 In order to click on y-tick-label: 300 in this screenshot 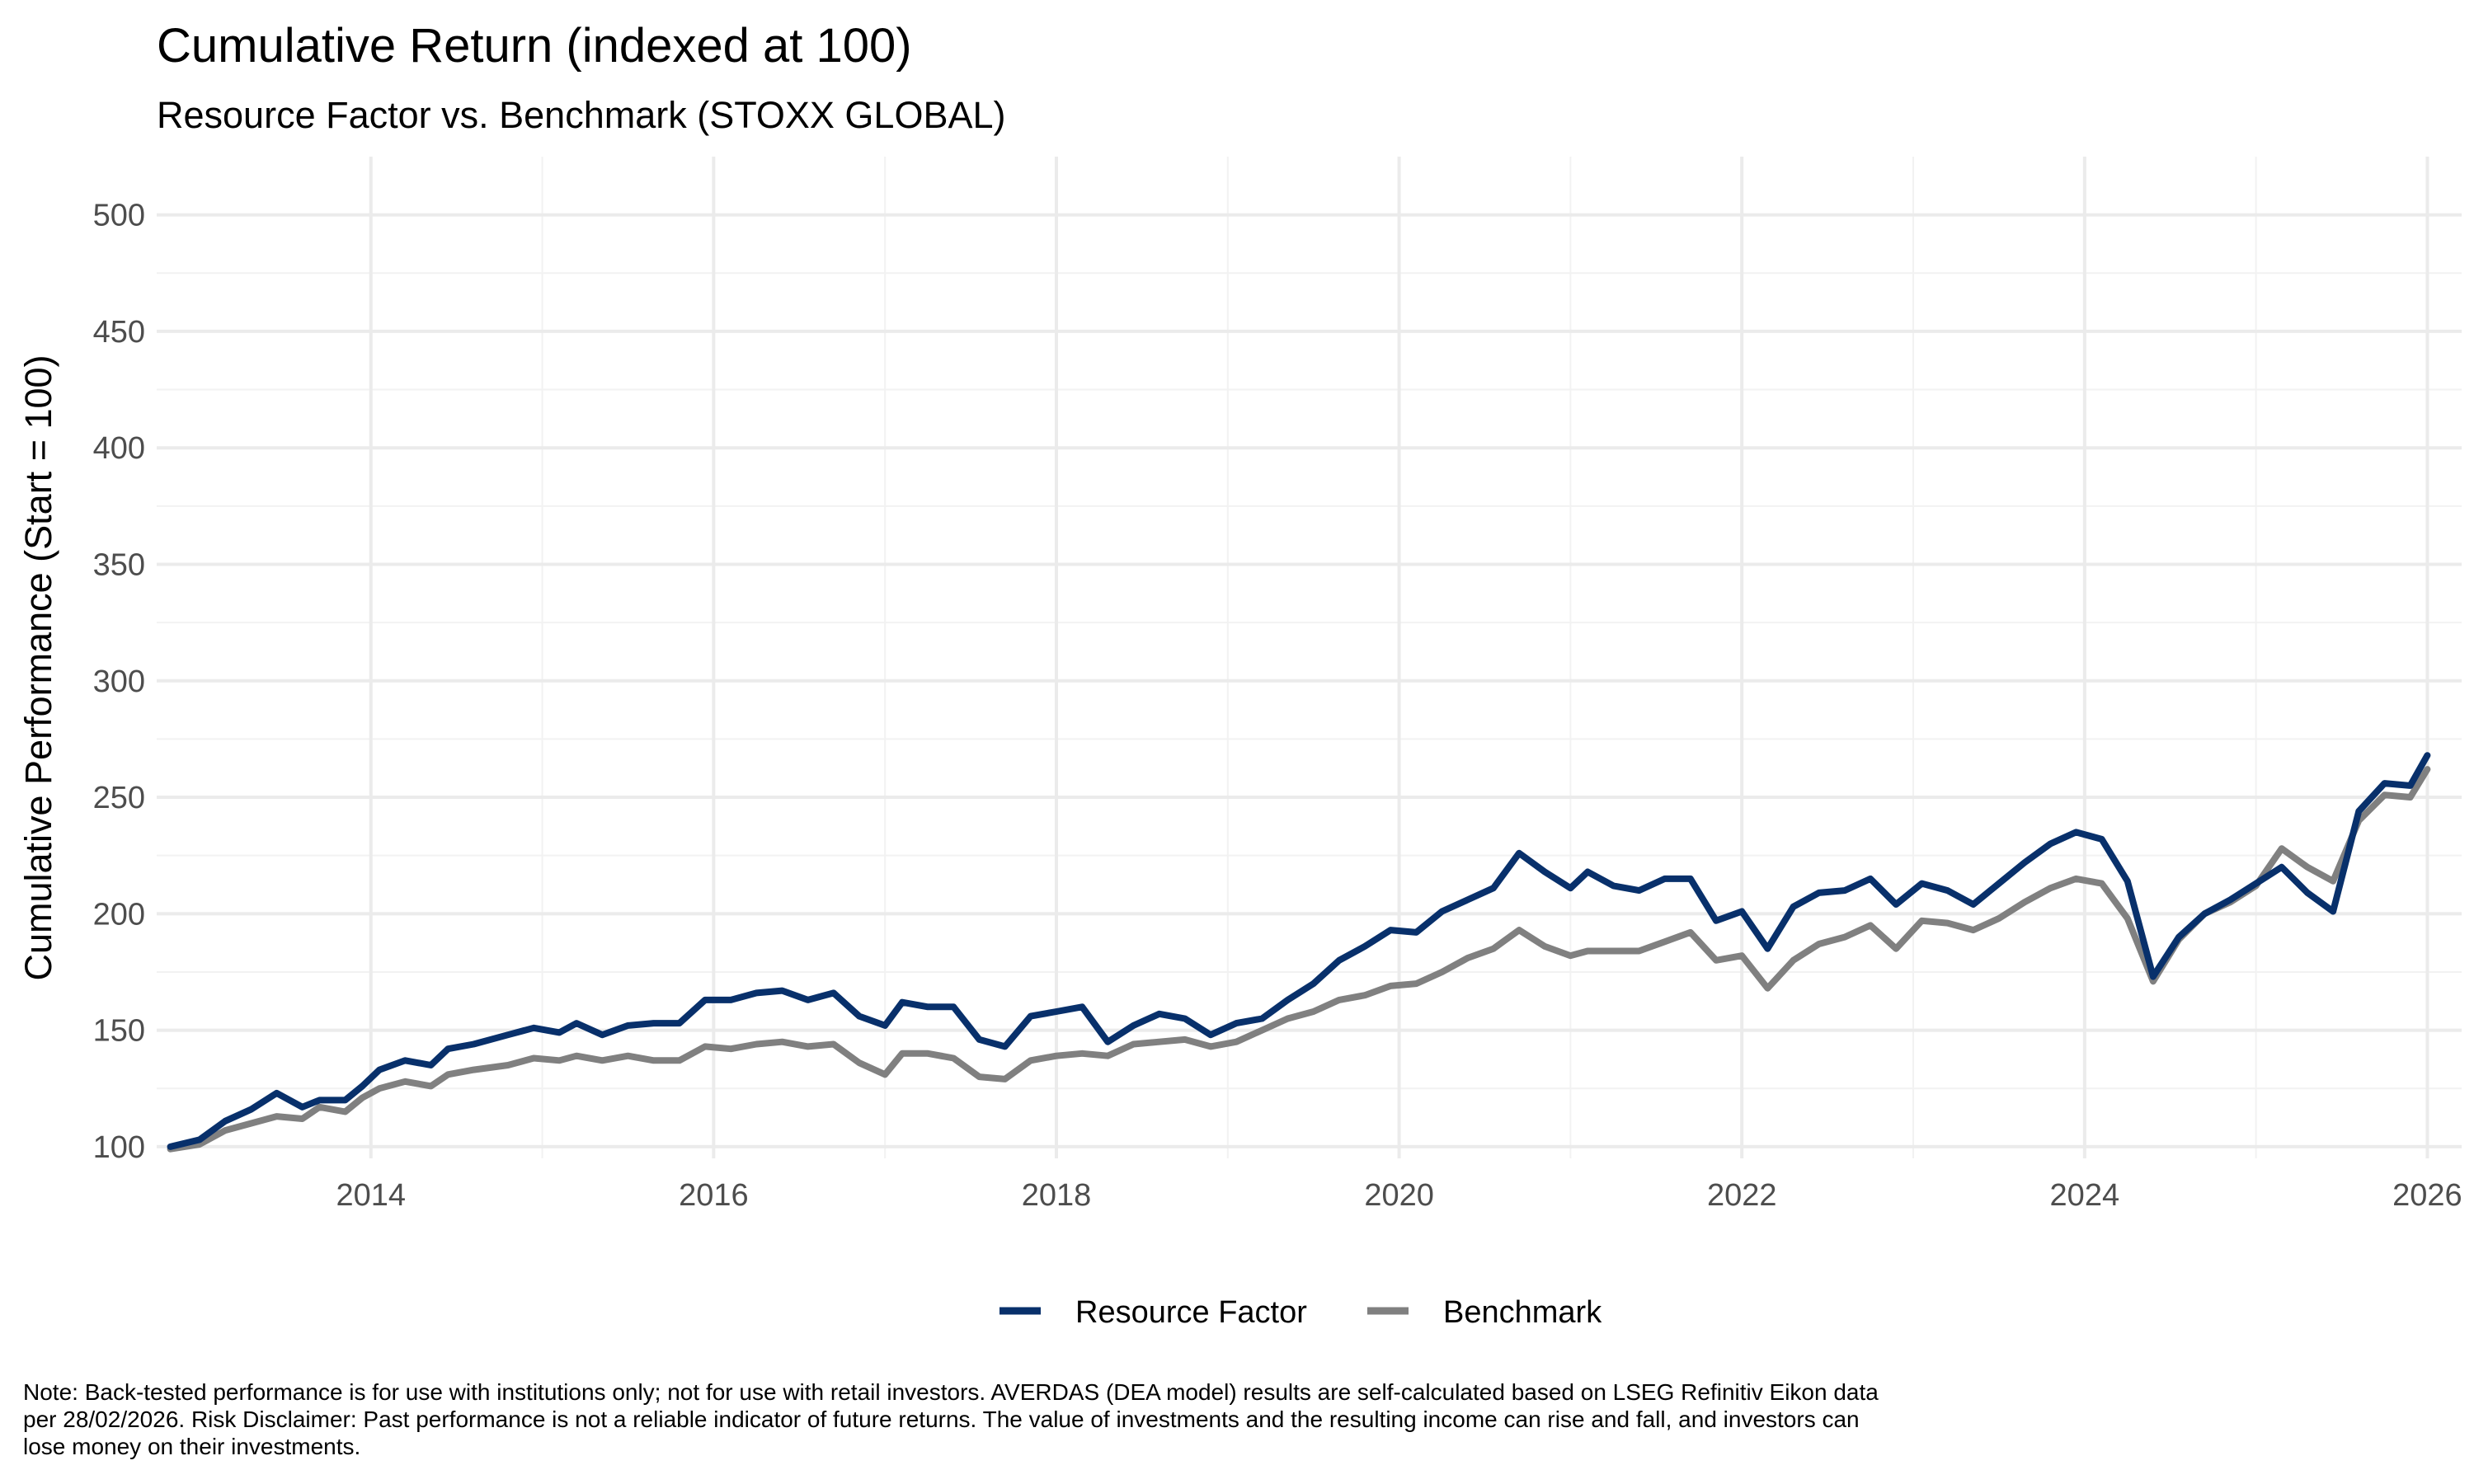, I will do `click(119, 682)`.